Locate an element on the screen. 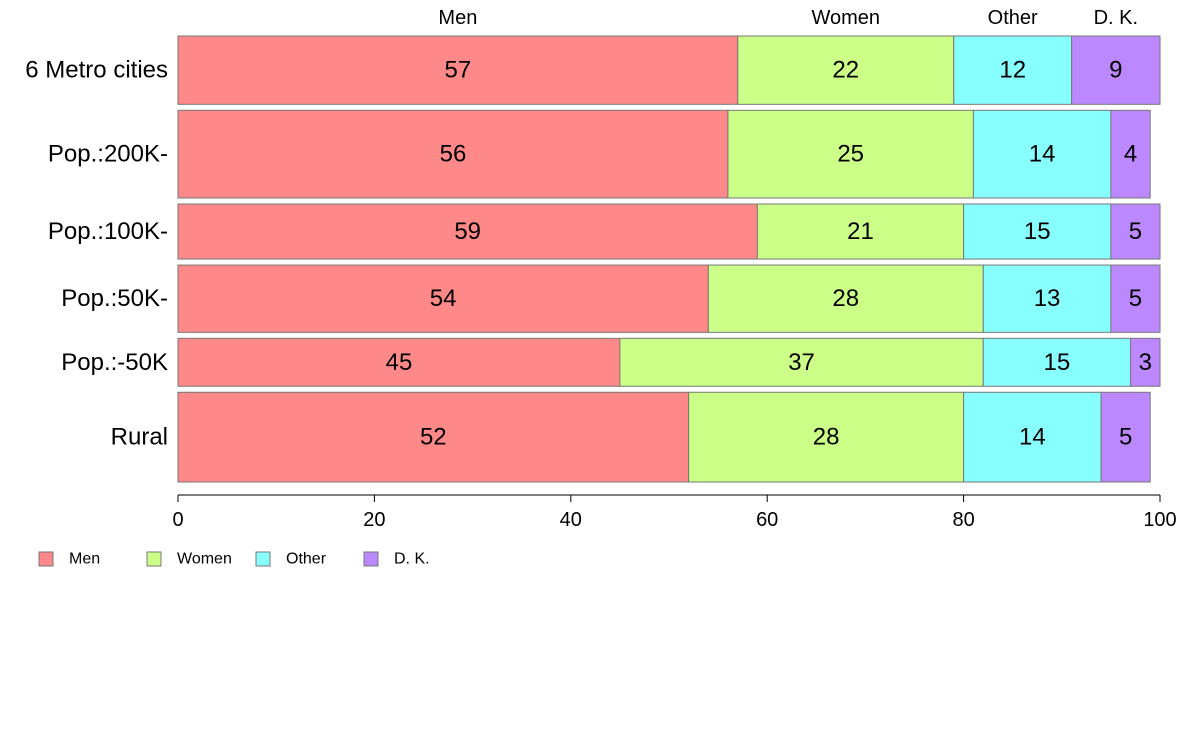  bar-segment-other-6-metro-cities is located at coordinates (1013, 70).